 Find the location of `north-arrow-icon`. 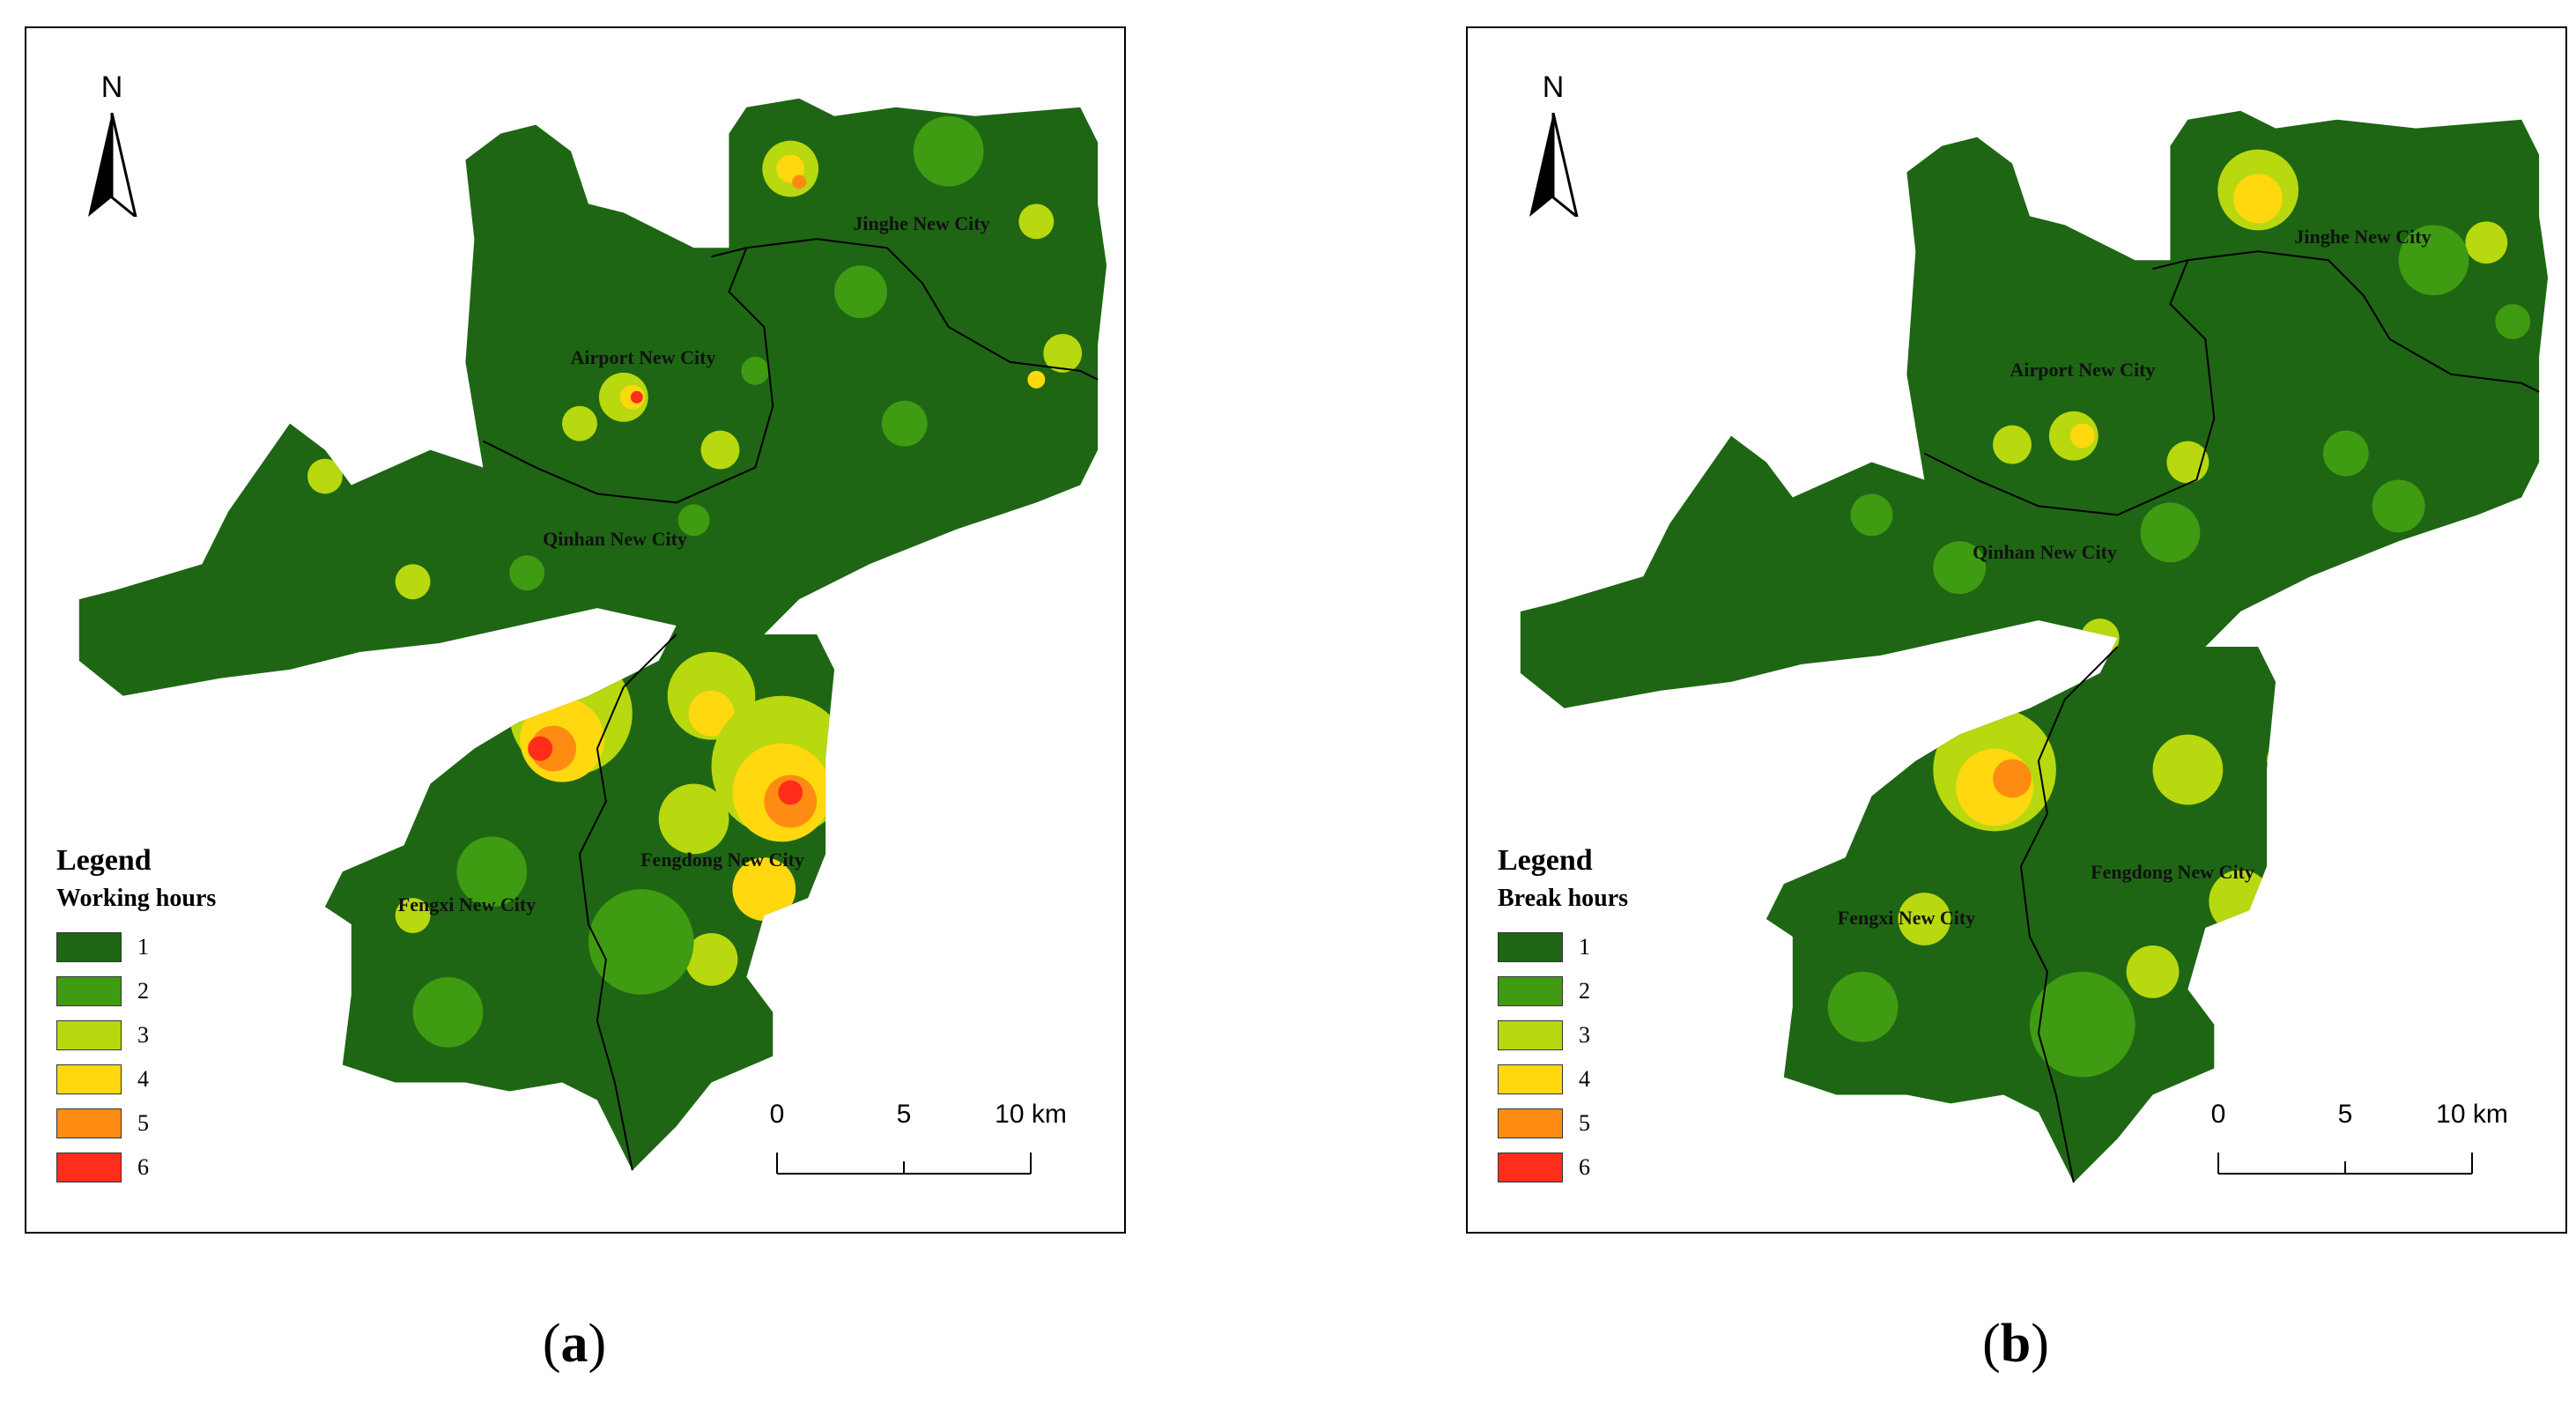

north-arrow-icon is located at coordinates (113, 165).